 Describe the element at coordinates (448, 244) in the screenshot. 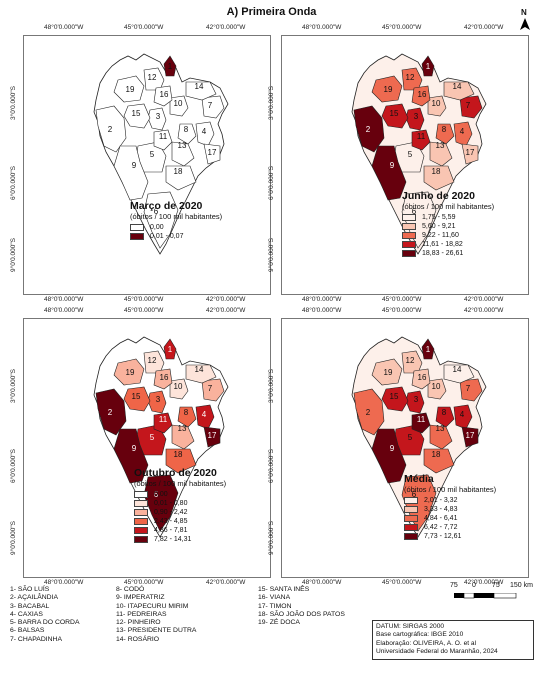

I see `legend-row: 11,61 - 18,82` at that location.